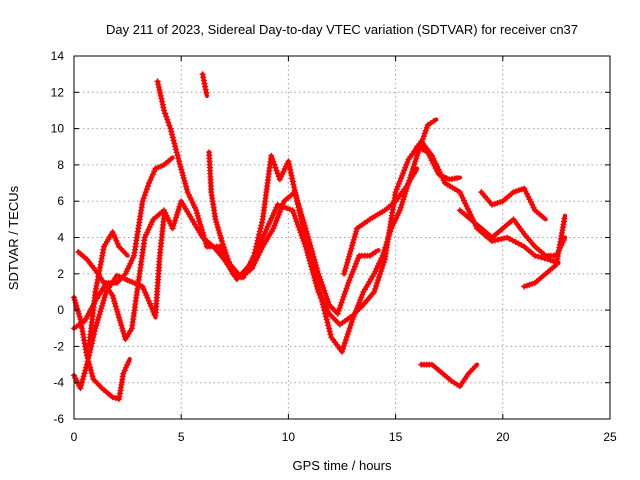 The width and height of the screenshot is (640, 480). I want to click on series-trace-b, so click(101, 348).